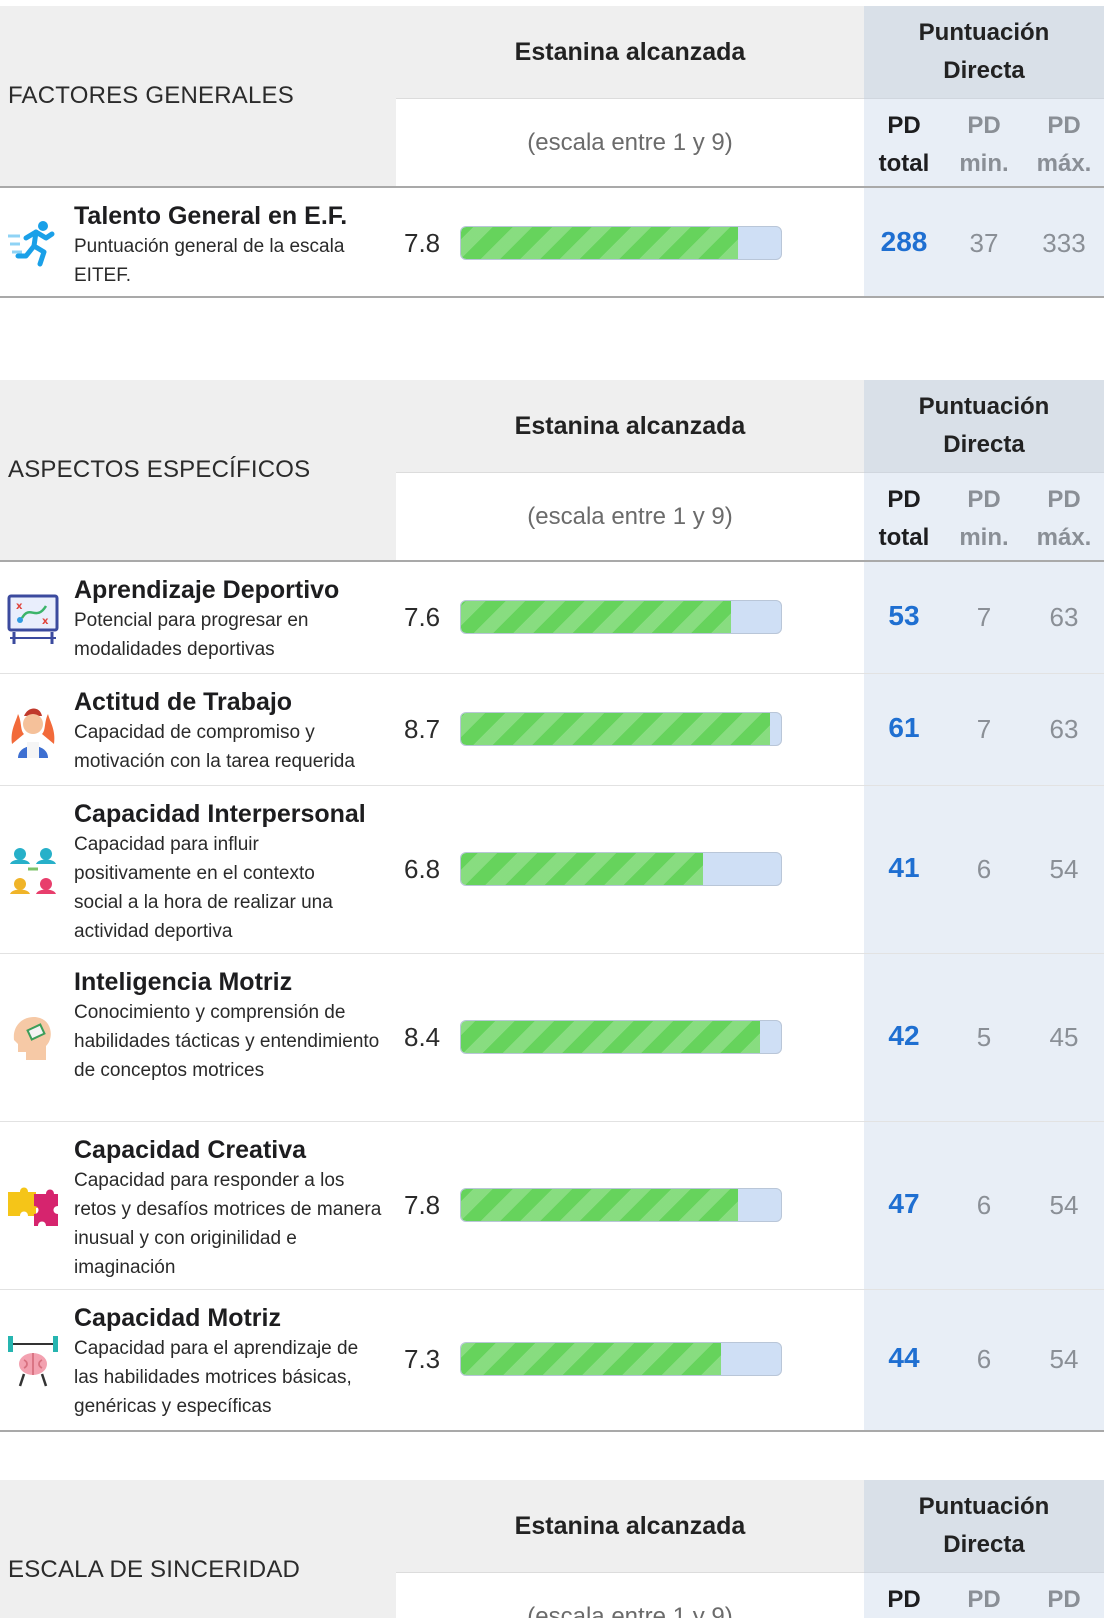  Describe the element at coordinates (183, 982) in the screenshot. I see `row-title: Inteligencia Motriz` at that location.